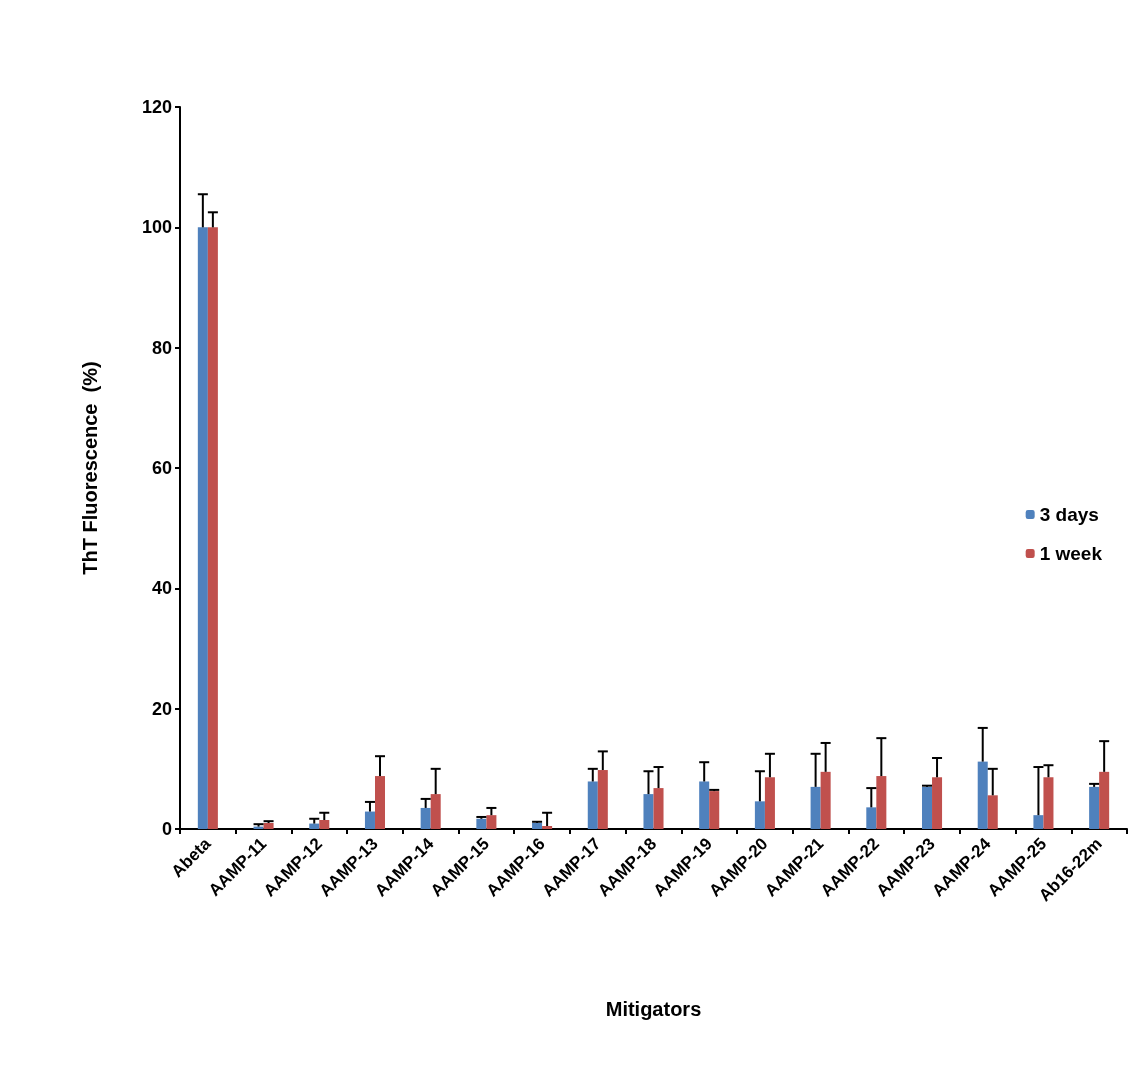 The width and height of the screenshot is (1147, 1068). Describe the element at coordinates (161, 588) in the screenshot. I see `y-tick-label: 40` at that location.